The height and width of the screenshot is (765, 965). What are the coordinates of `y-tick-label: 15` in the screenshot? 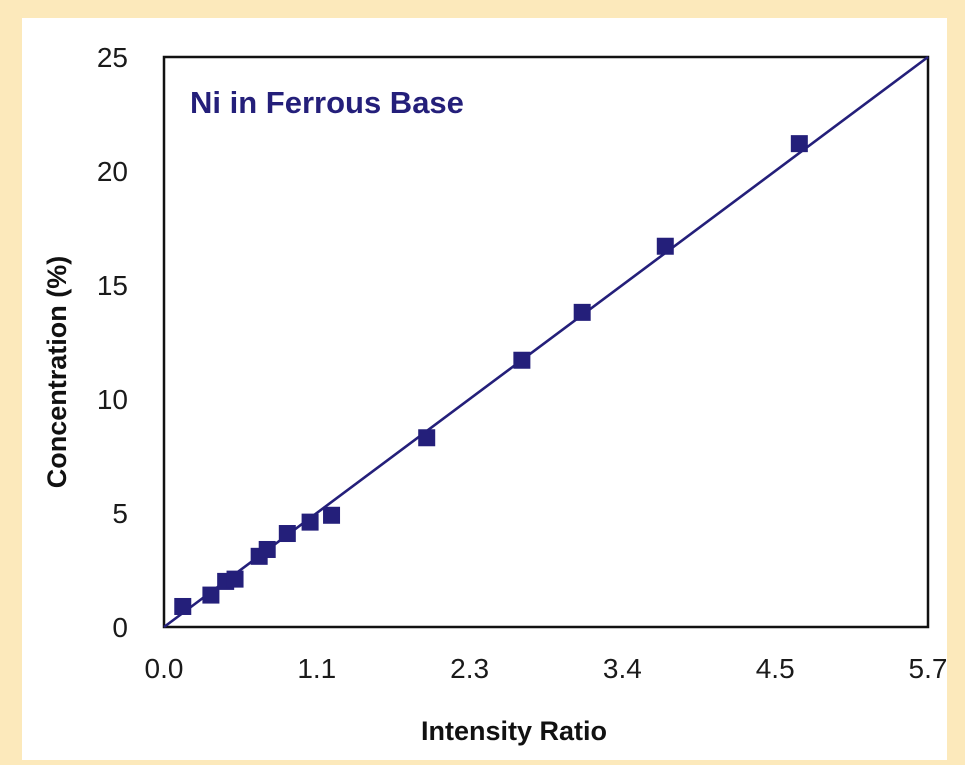 It's located at (112, 285).